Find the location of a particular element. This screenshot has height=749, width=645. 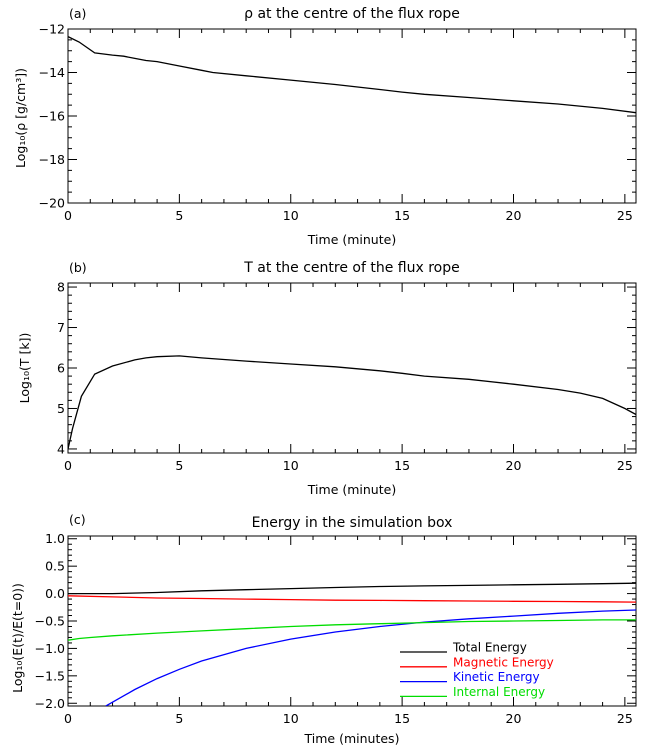

panel-b-xtick-label: 5 is located at coordinates (179, 465).